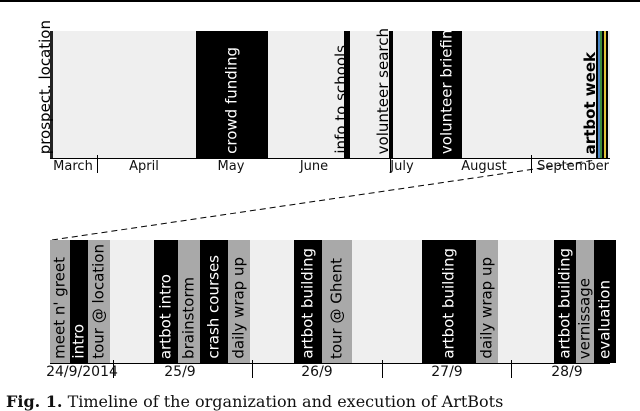  I want to click on figure-number: Fig. 1., so click(34, 401).